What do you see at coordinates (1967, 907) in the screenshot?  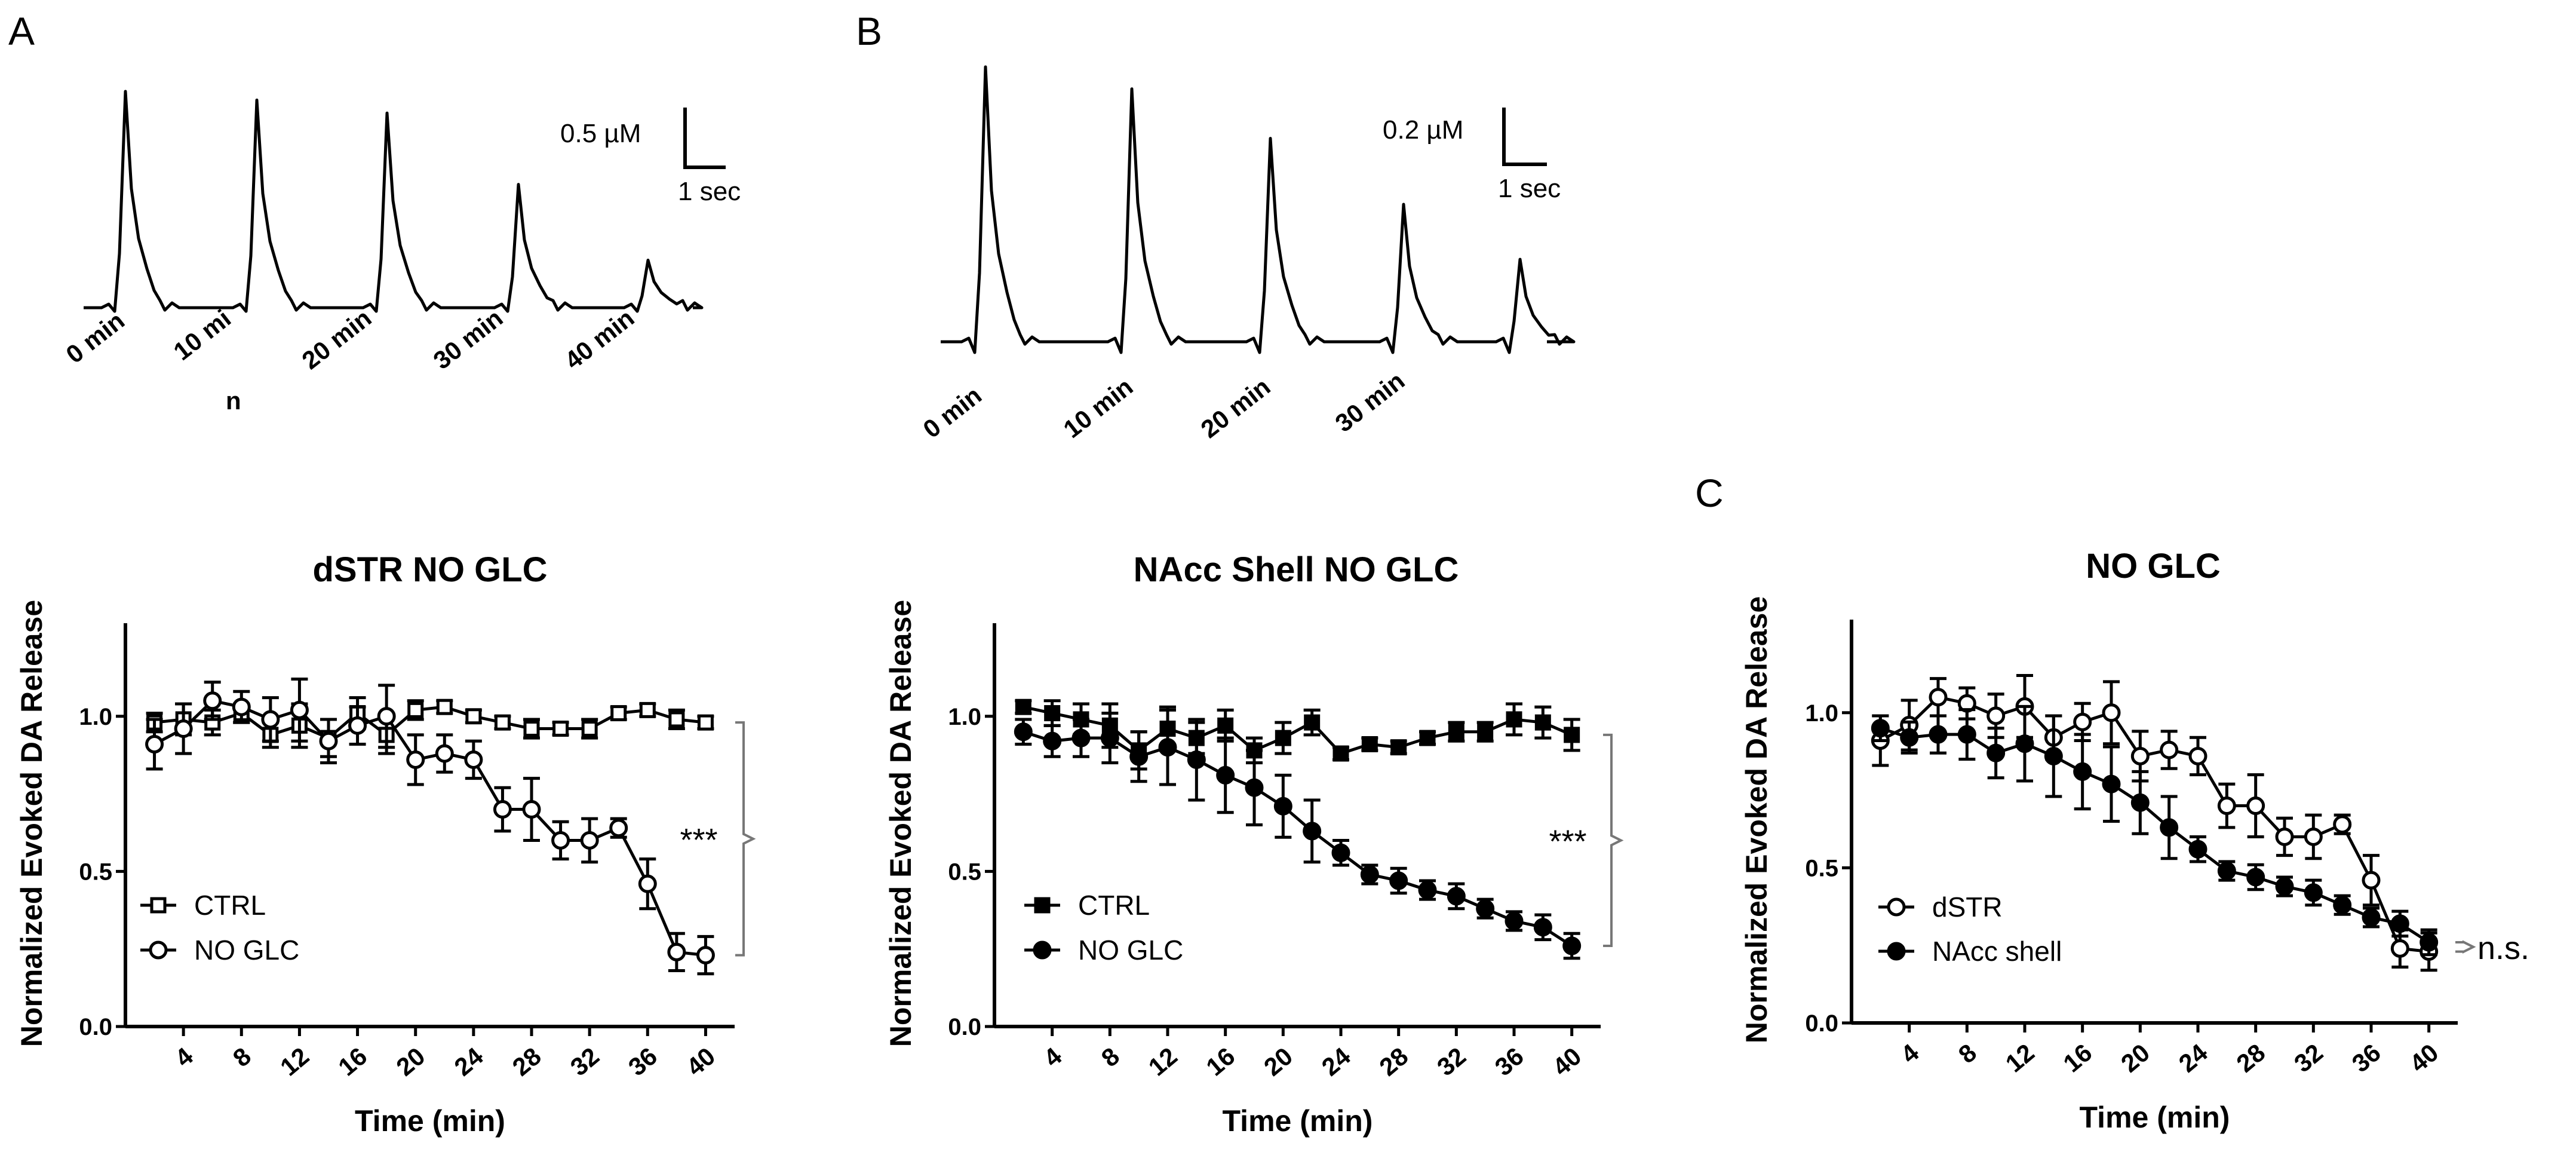 I see `legend-label: dSTR` at bounding box center [1967, 907].